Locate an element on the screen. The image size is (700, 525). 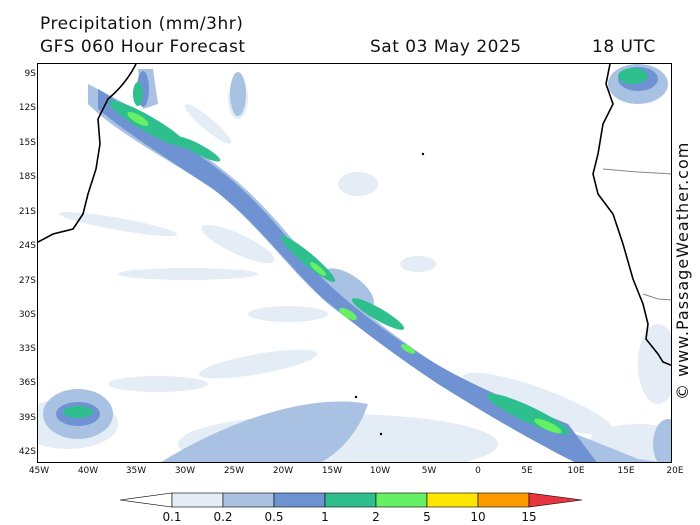
legend-value: 0.5 is located at coordinates (274, 517).